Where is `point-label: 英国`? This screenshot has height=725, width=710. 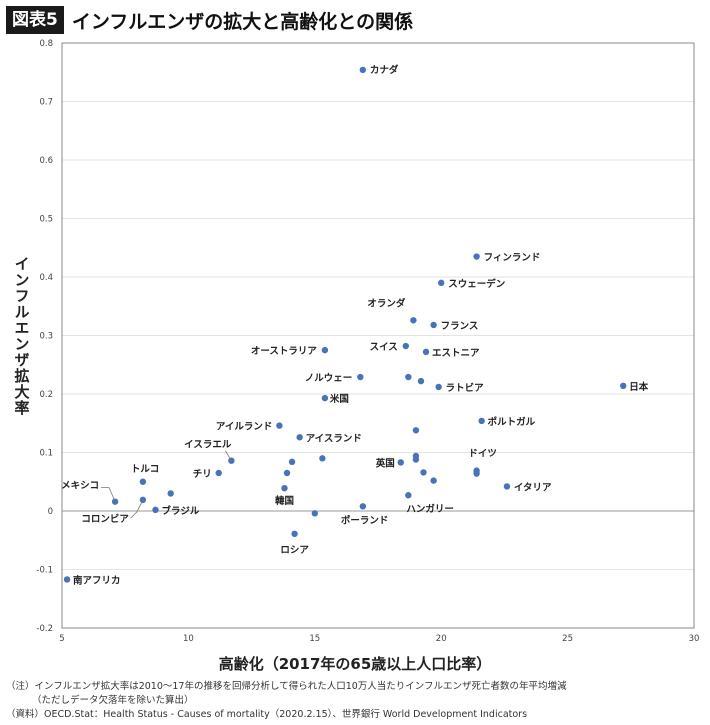
point-label: 英国 is located at coordinates (385, 463).